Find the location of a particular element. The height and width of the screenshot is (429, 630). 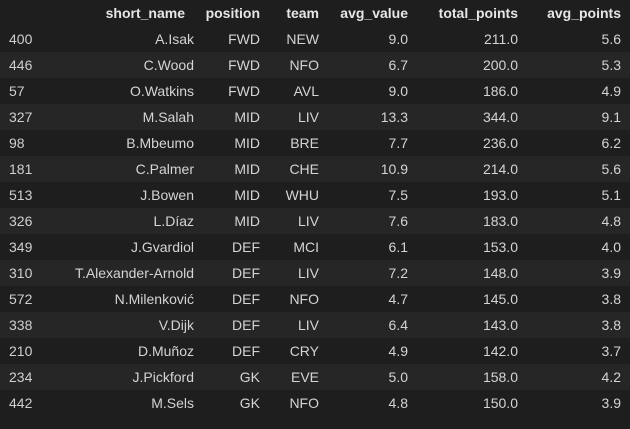

cell-team: CHE is located at coordinates (298, 169).